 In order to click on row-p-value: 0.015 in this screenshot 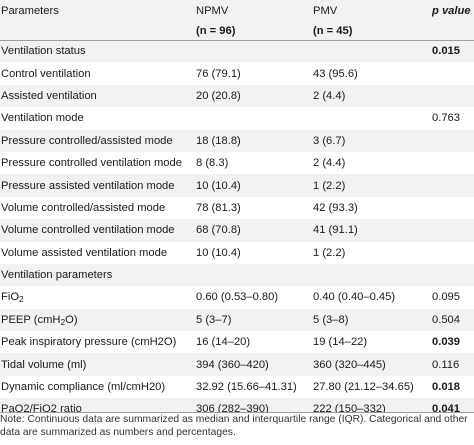, I will do `click(451, 51)`.